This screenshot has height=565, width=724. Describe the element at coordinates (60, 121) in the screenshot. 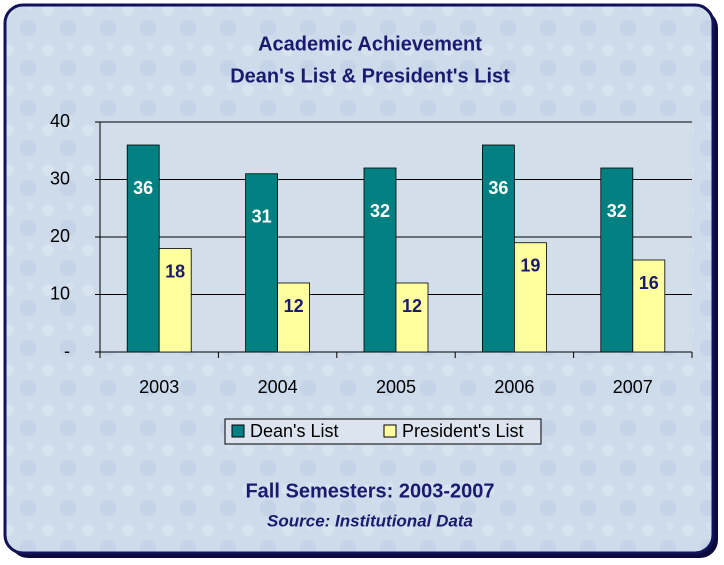

I see `y-tick-label: 40` at that location.